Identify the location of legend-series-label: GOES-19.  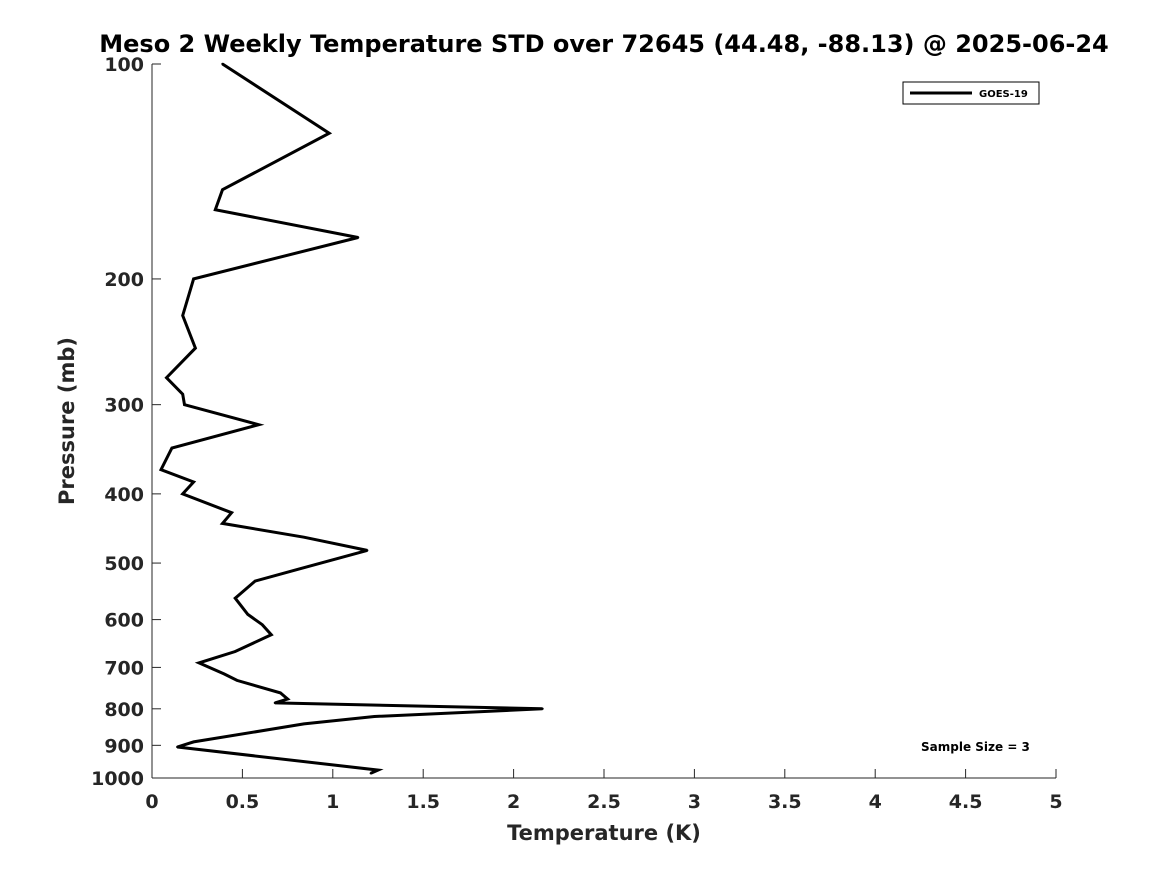
(1003, 94).